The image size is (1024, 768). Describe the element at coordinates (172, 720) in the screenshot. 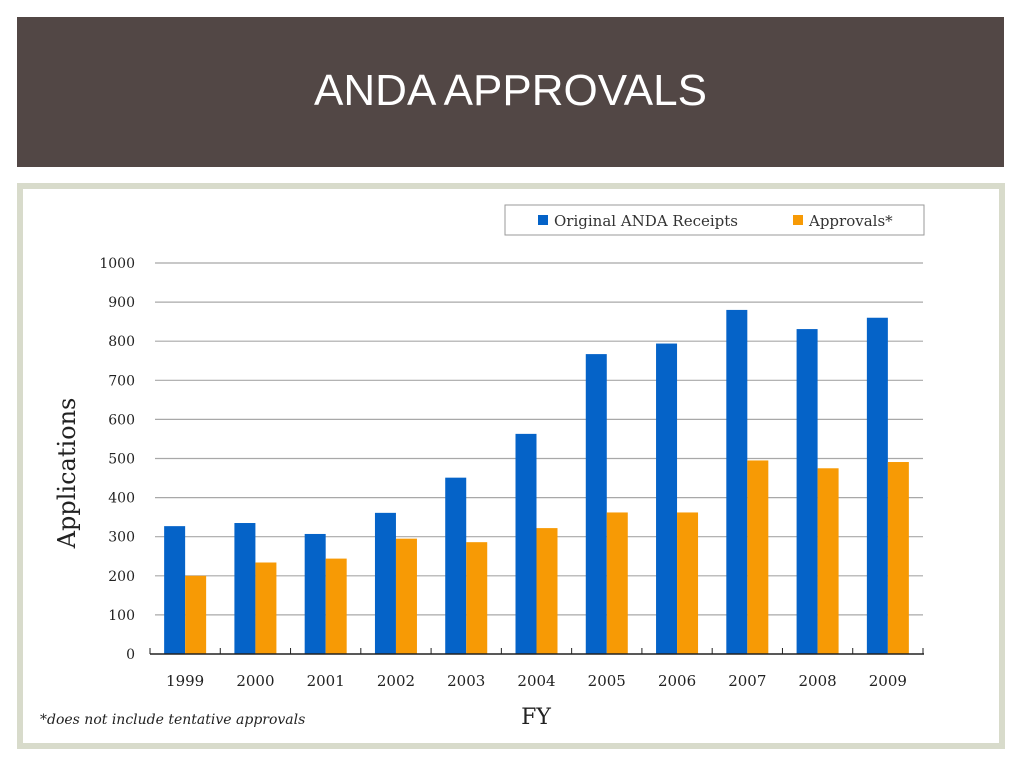

I see `footnote: *does not include tentative approvals` at that location.